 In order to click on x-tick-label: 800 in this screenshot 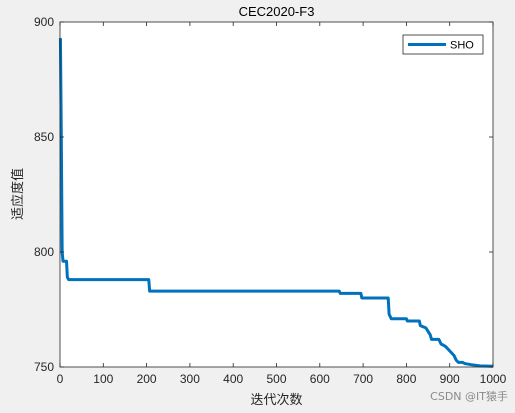, I will do `click(406, 379)`.